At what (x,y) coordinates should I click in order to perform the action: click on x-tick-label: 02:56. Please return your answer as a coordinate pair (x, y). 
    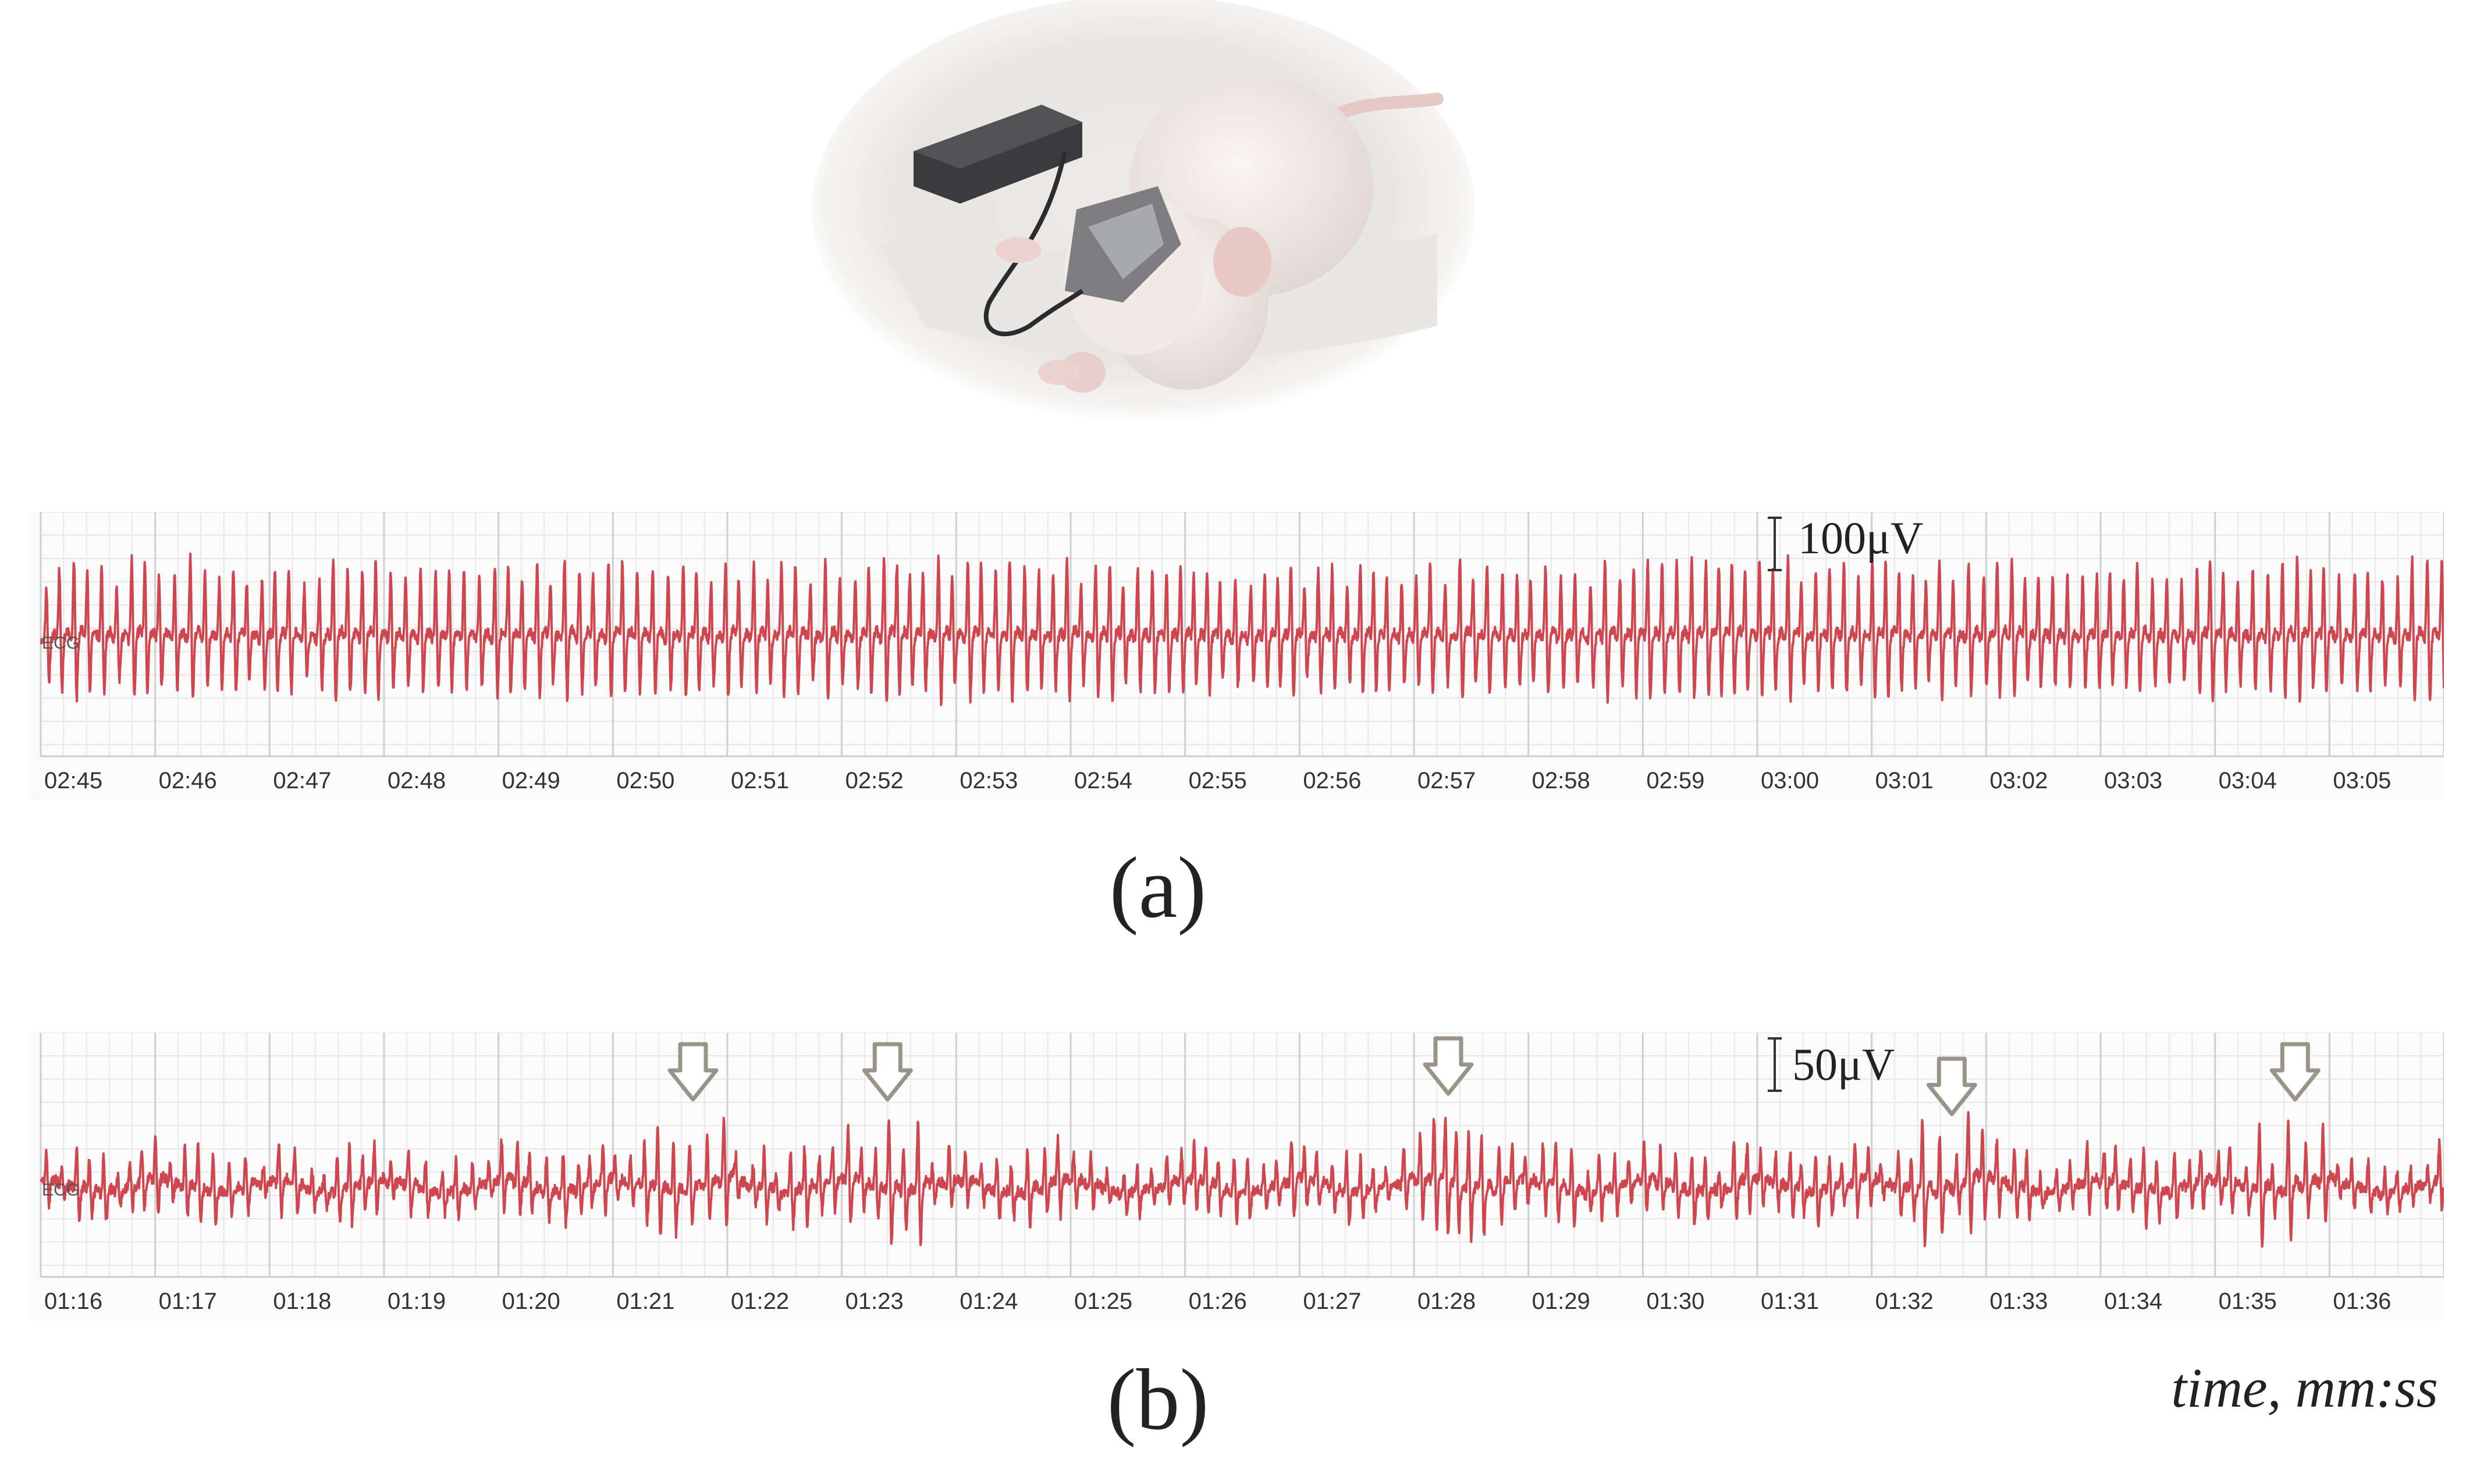
    Looking at the image, I should click on (1332, 780).